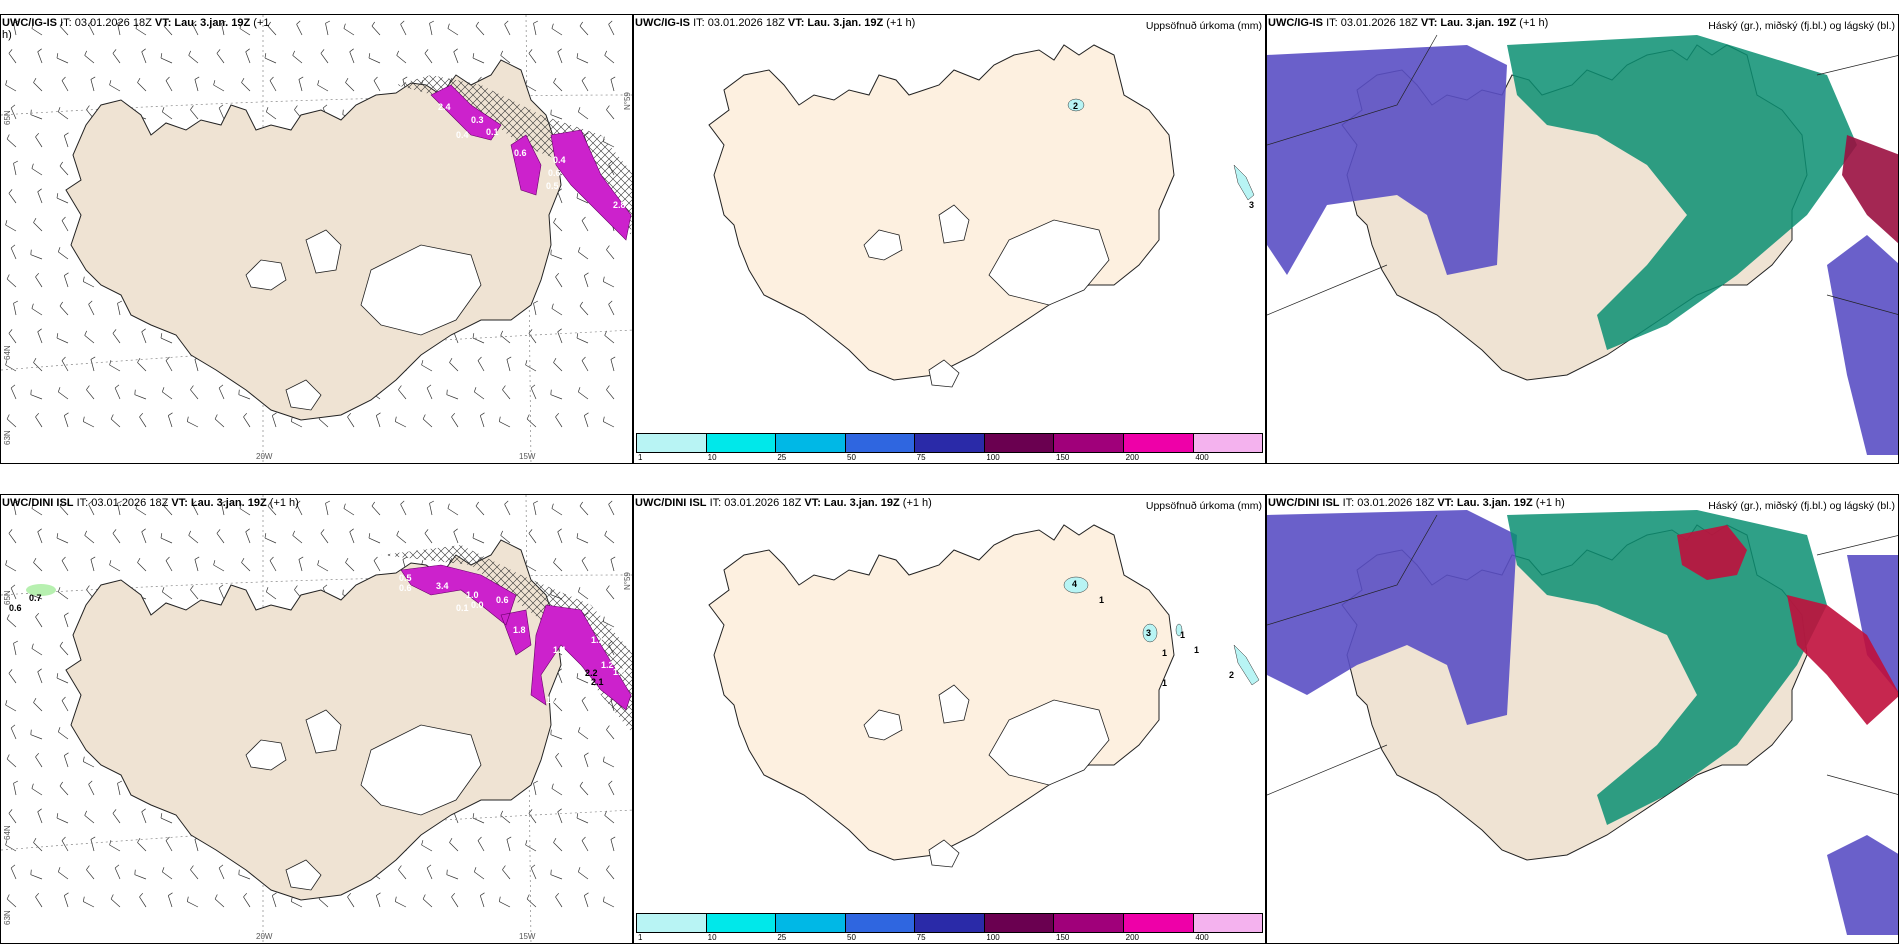  What do you see at coordinates (1203, 506) in the screenshot?
I see `panel-title: Uppsöfnuð úrkoma (mm)` at bounding box center [1203, 506].